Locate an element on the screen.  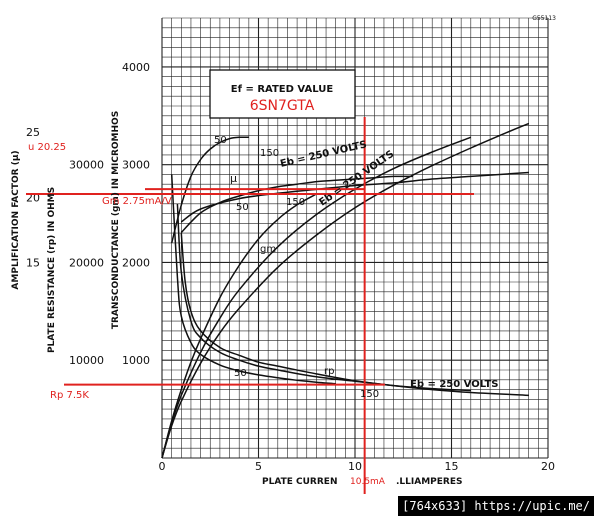
x-axis-title-tail: .LLIAMPERES is located at coordinates (429, 482).